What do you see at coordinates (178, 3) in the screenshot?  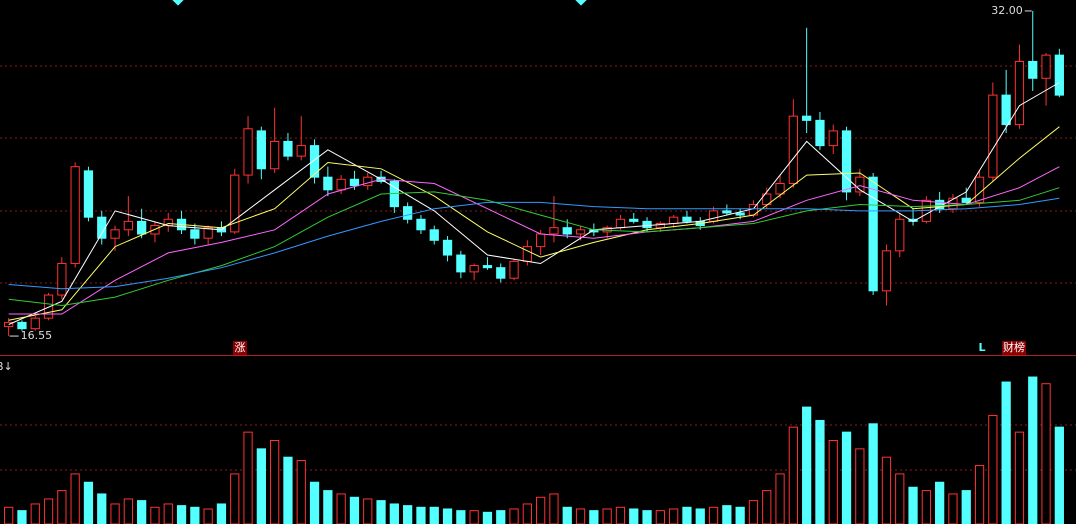 I see `event-marker` at bounding box center [178, 3].